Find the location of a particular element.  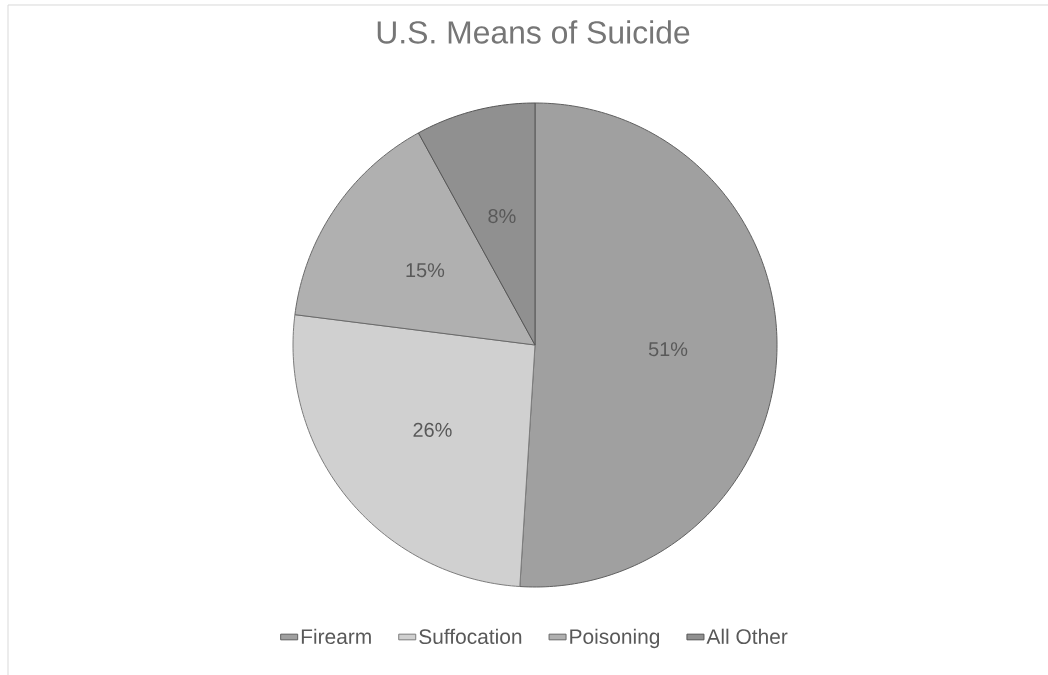

chart-title: U.S. Means of Suicide is located at coordinates (533, 32).